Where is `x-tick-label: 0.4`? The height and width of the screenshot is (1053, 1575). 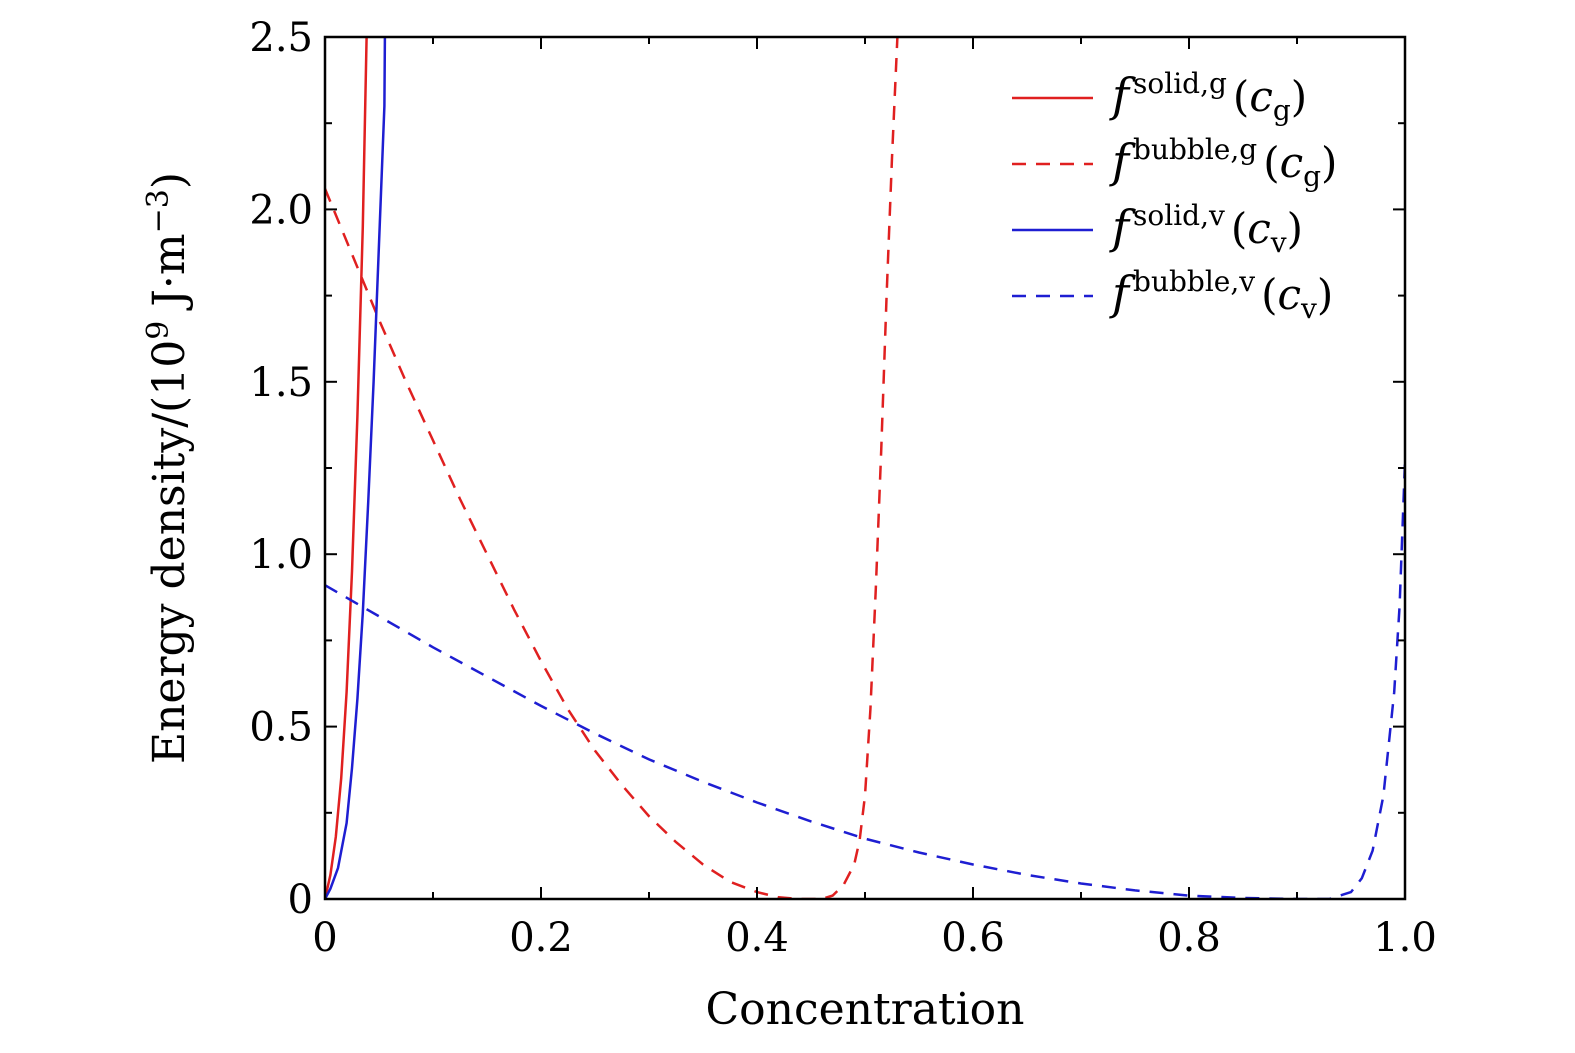
x-tick-label: 0.4 is located at coordinates (757, 938).